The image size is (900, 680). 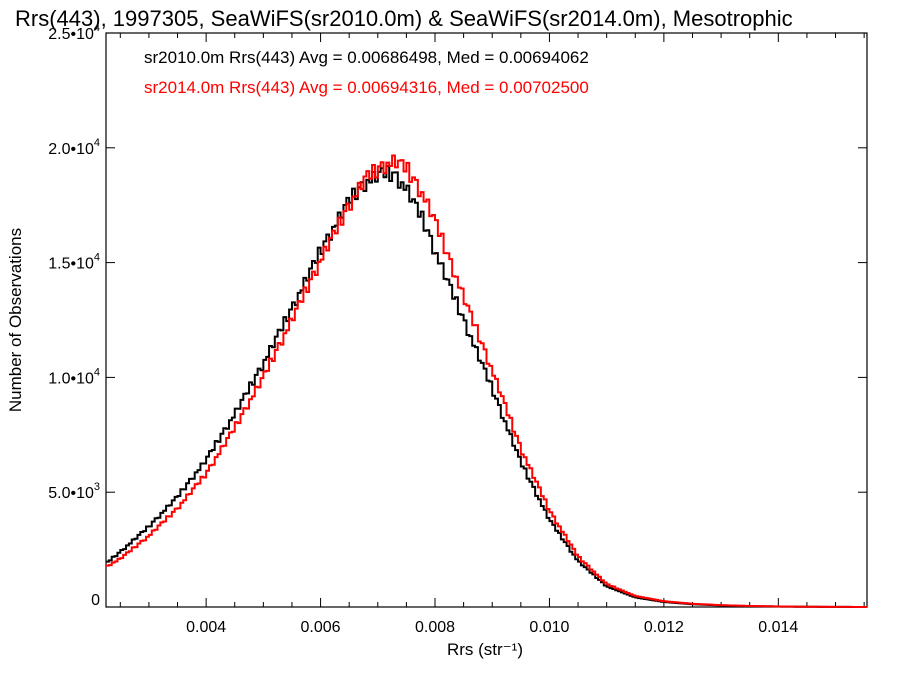 I want to click on x-tick-label: 0.008, so click(x=435, y=627).